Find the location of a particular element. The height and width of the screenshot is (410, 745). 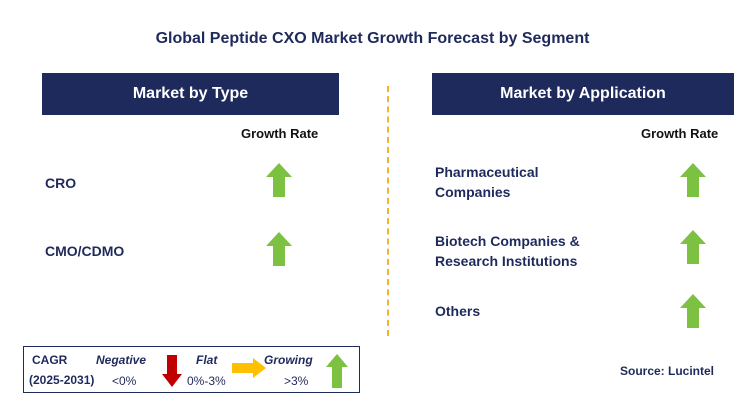

legend-negative-range: <0% is located at coordinates (124, 381).